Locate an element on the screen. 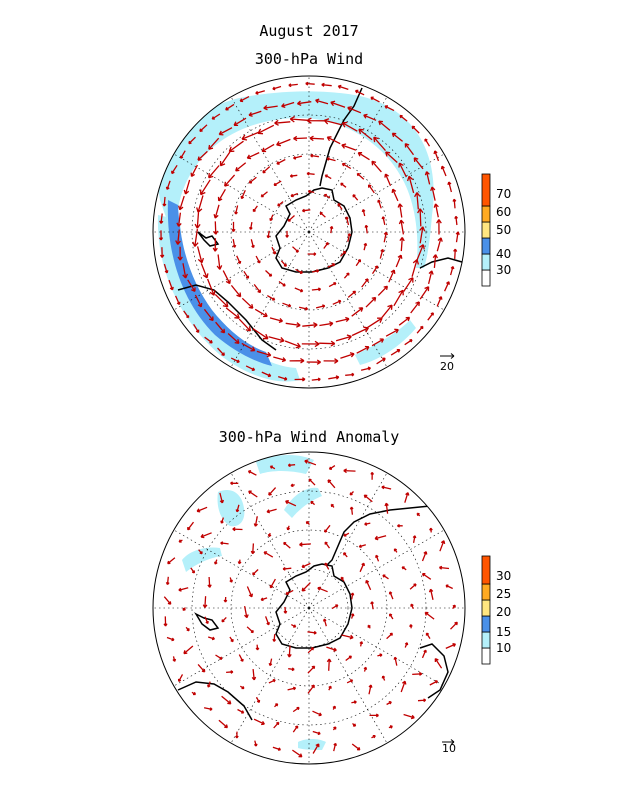 Image resolution: width=618 pixels, height=800 pixels. latitude-circle is located at coordinates (309, 608).